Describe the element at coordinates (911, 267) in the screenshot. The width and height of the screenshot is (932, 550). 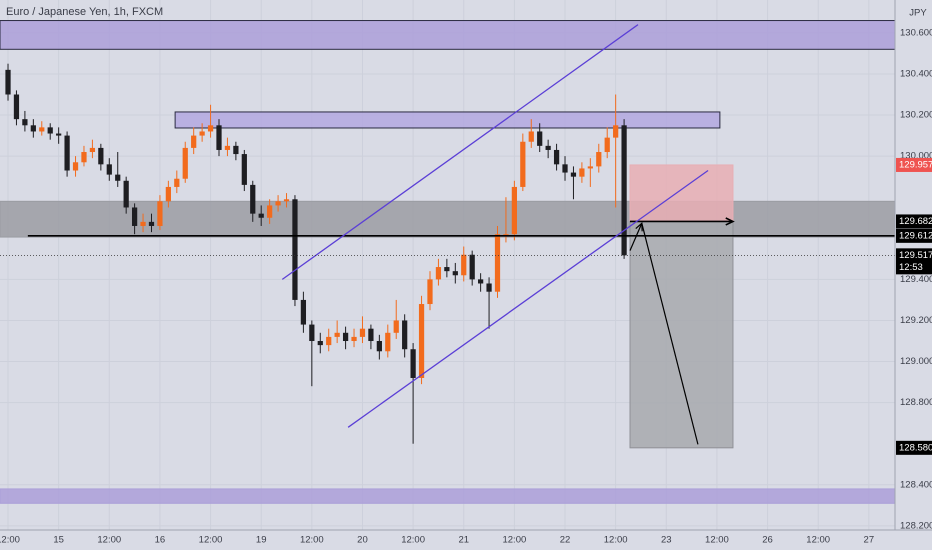
I see `countdown: 12:53` at that location.